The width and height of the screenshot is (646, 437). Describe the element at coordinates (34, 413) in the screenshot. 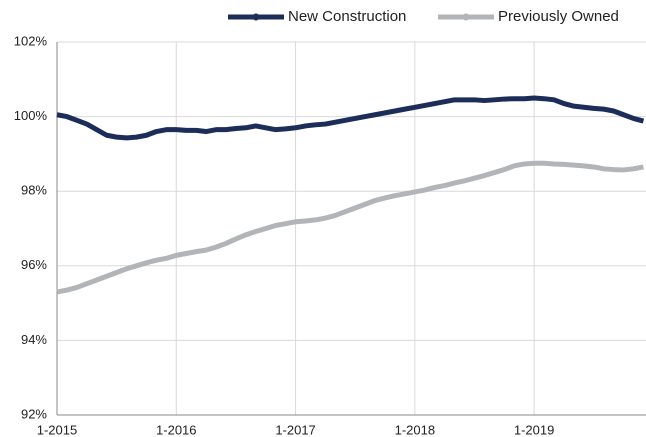

I see `y-tick-label: 92%` at that location.